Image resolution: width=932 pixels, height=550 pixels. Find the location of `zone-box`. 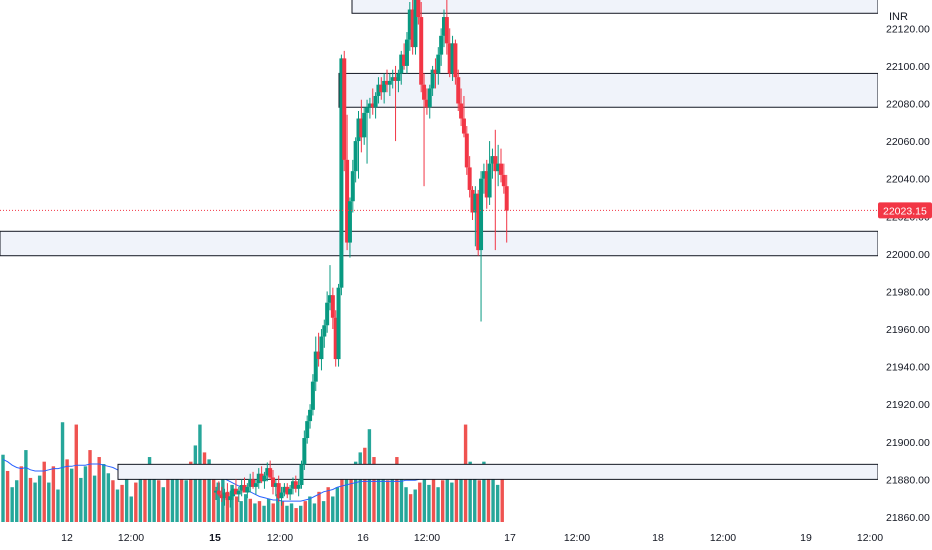

zone-box is located at coordinates (439, 243).